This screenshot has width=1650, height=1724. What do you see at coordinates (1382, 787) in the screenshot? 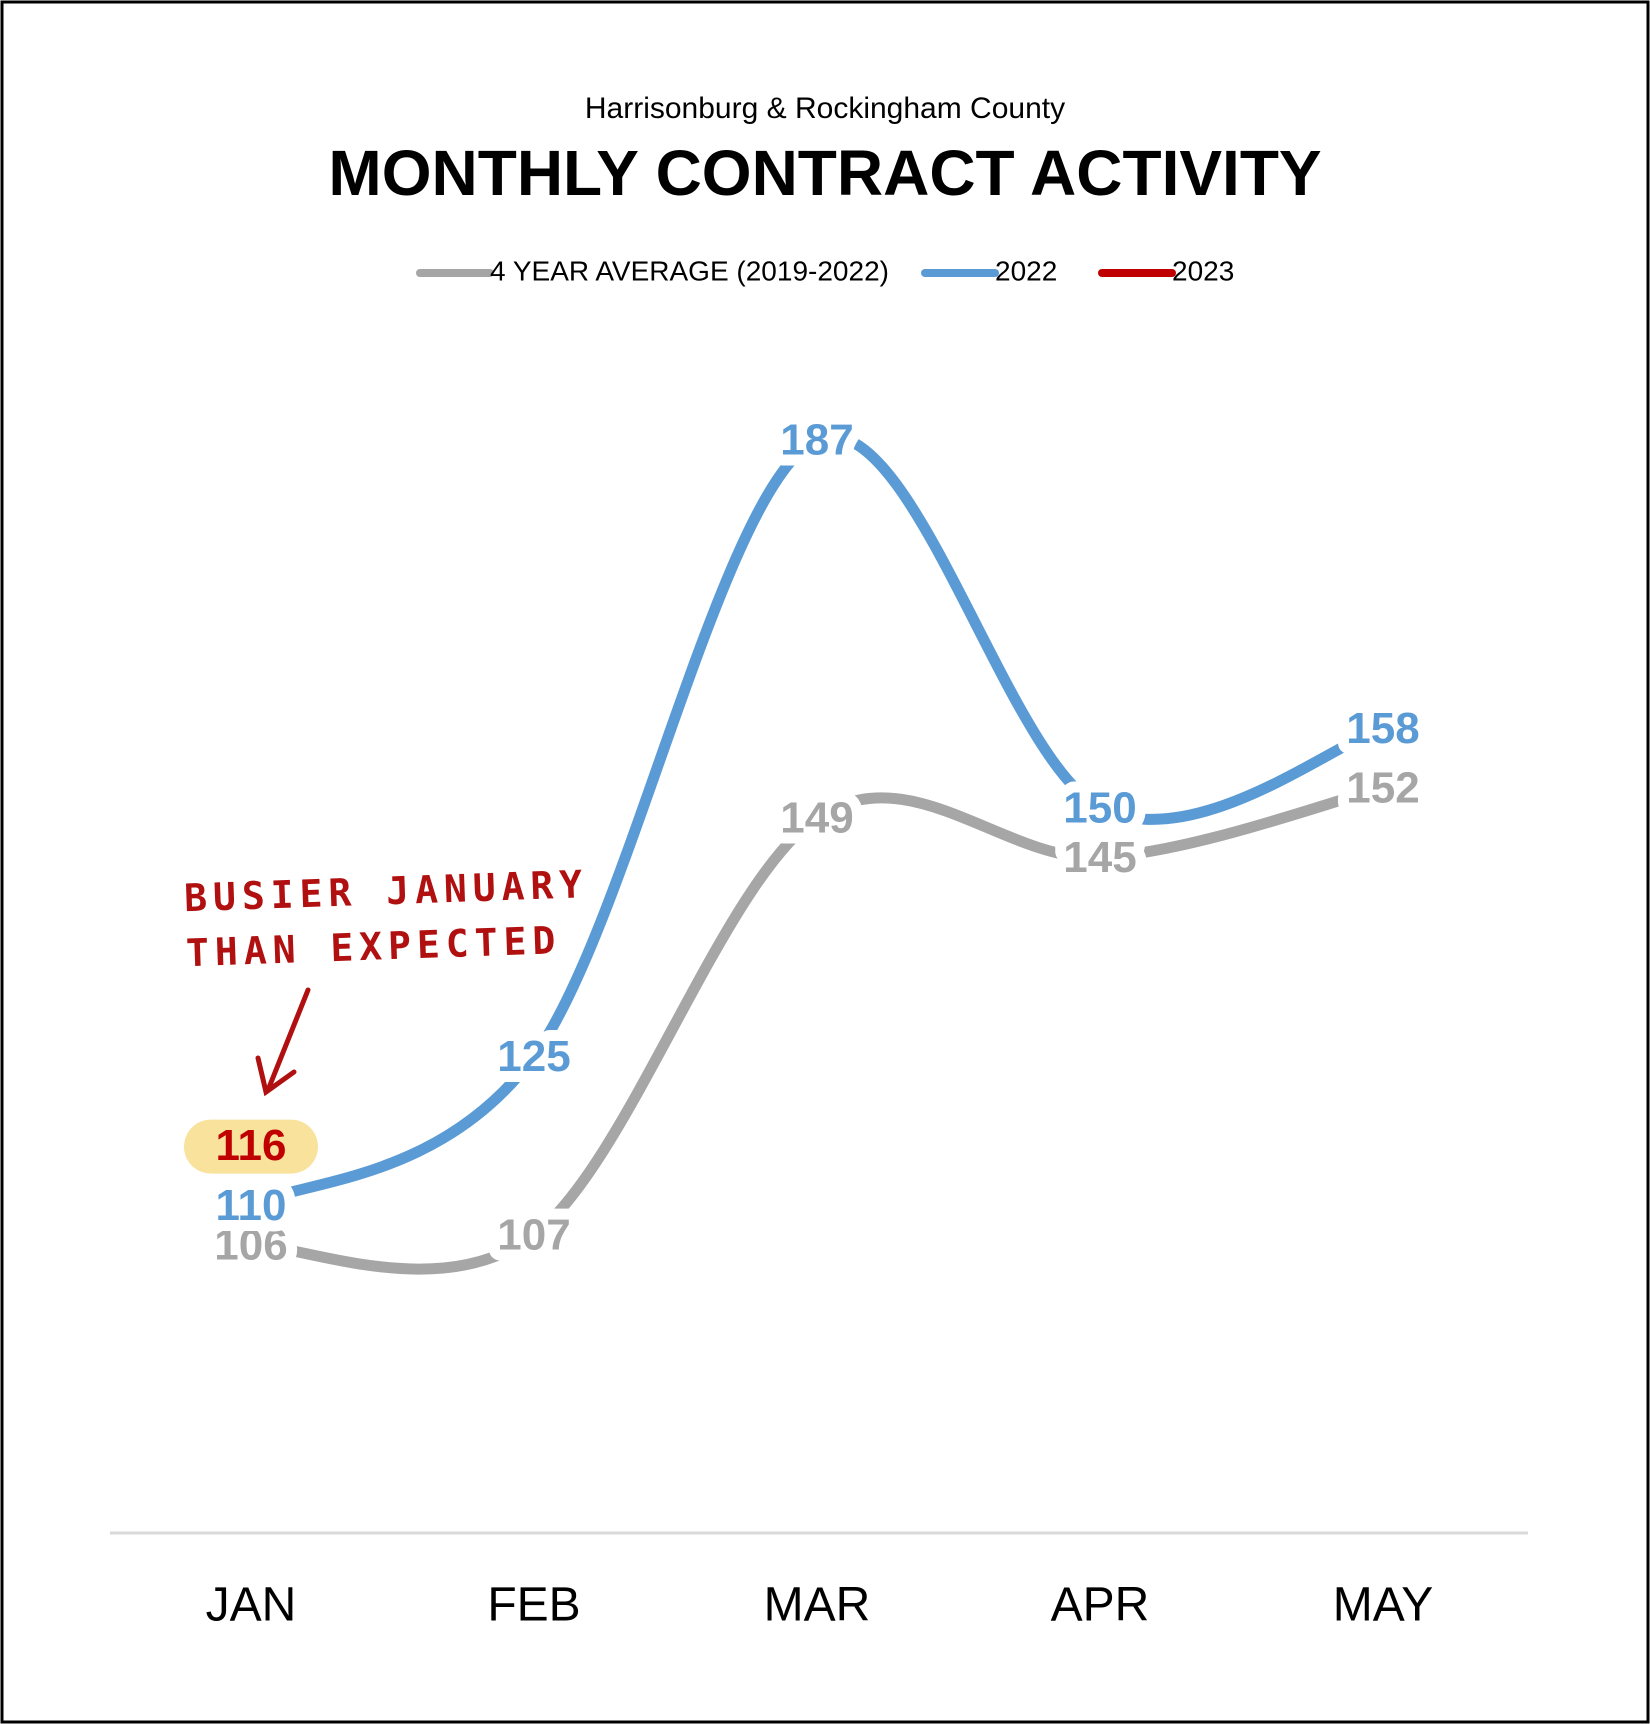
I see `data-label: 152` at bounding box center [1382, 787].